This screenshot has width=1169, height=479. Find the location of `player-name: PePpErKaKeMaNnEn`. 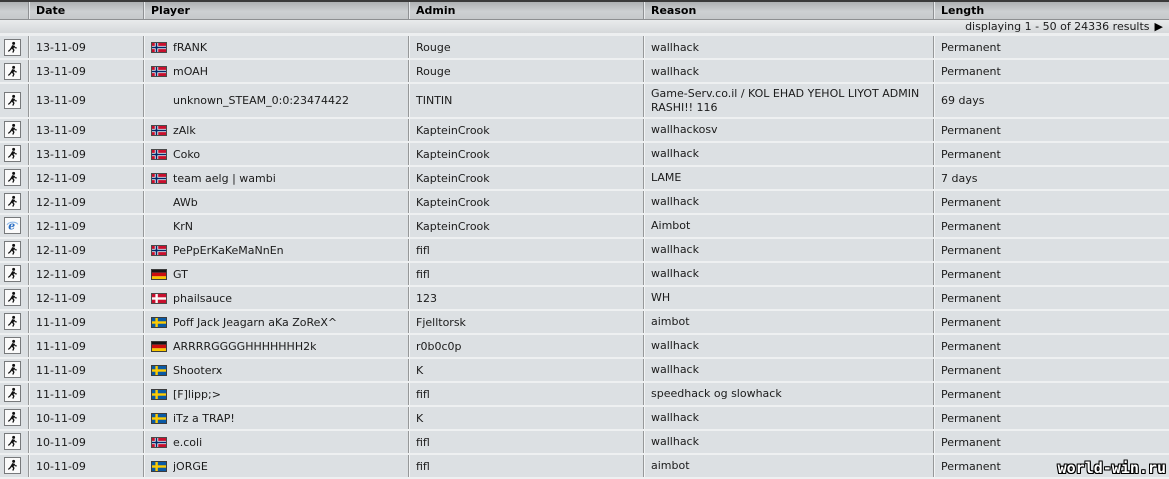

player-name: PePpErKaKeMaNnEn is located at coordinates (228, 250).